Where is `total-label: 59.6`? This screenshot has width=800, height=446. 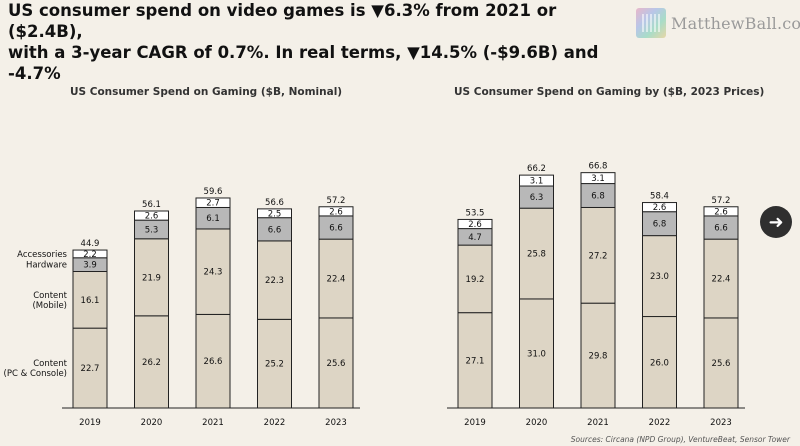
total-label: 59.6 is located at coordinates (213, 192).